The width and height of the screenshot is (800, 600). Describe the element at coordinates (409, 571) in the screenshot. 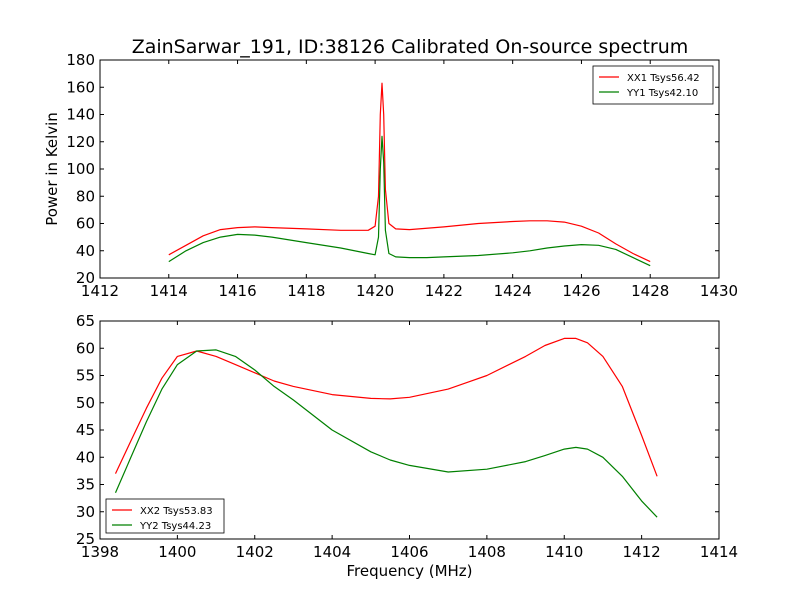

I see `bottom-x-axis-label: Frequency (MHz)` at that location.